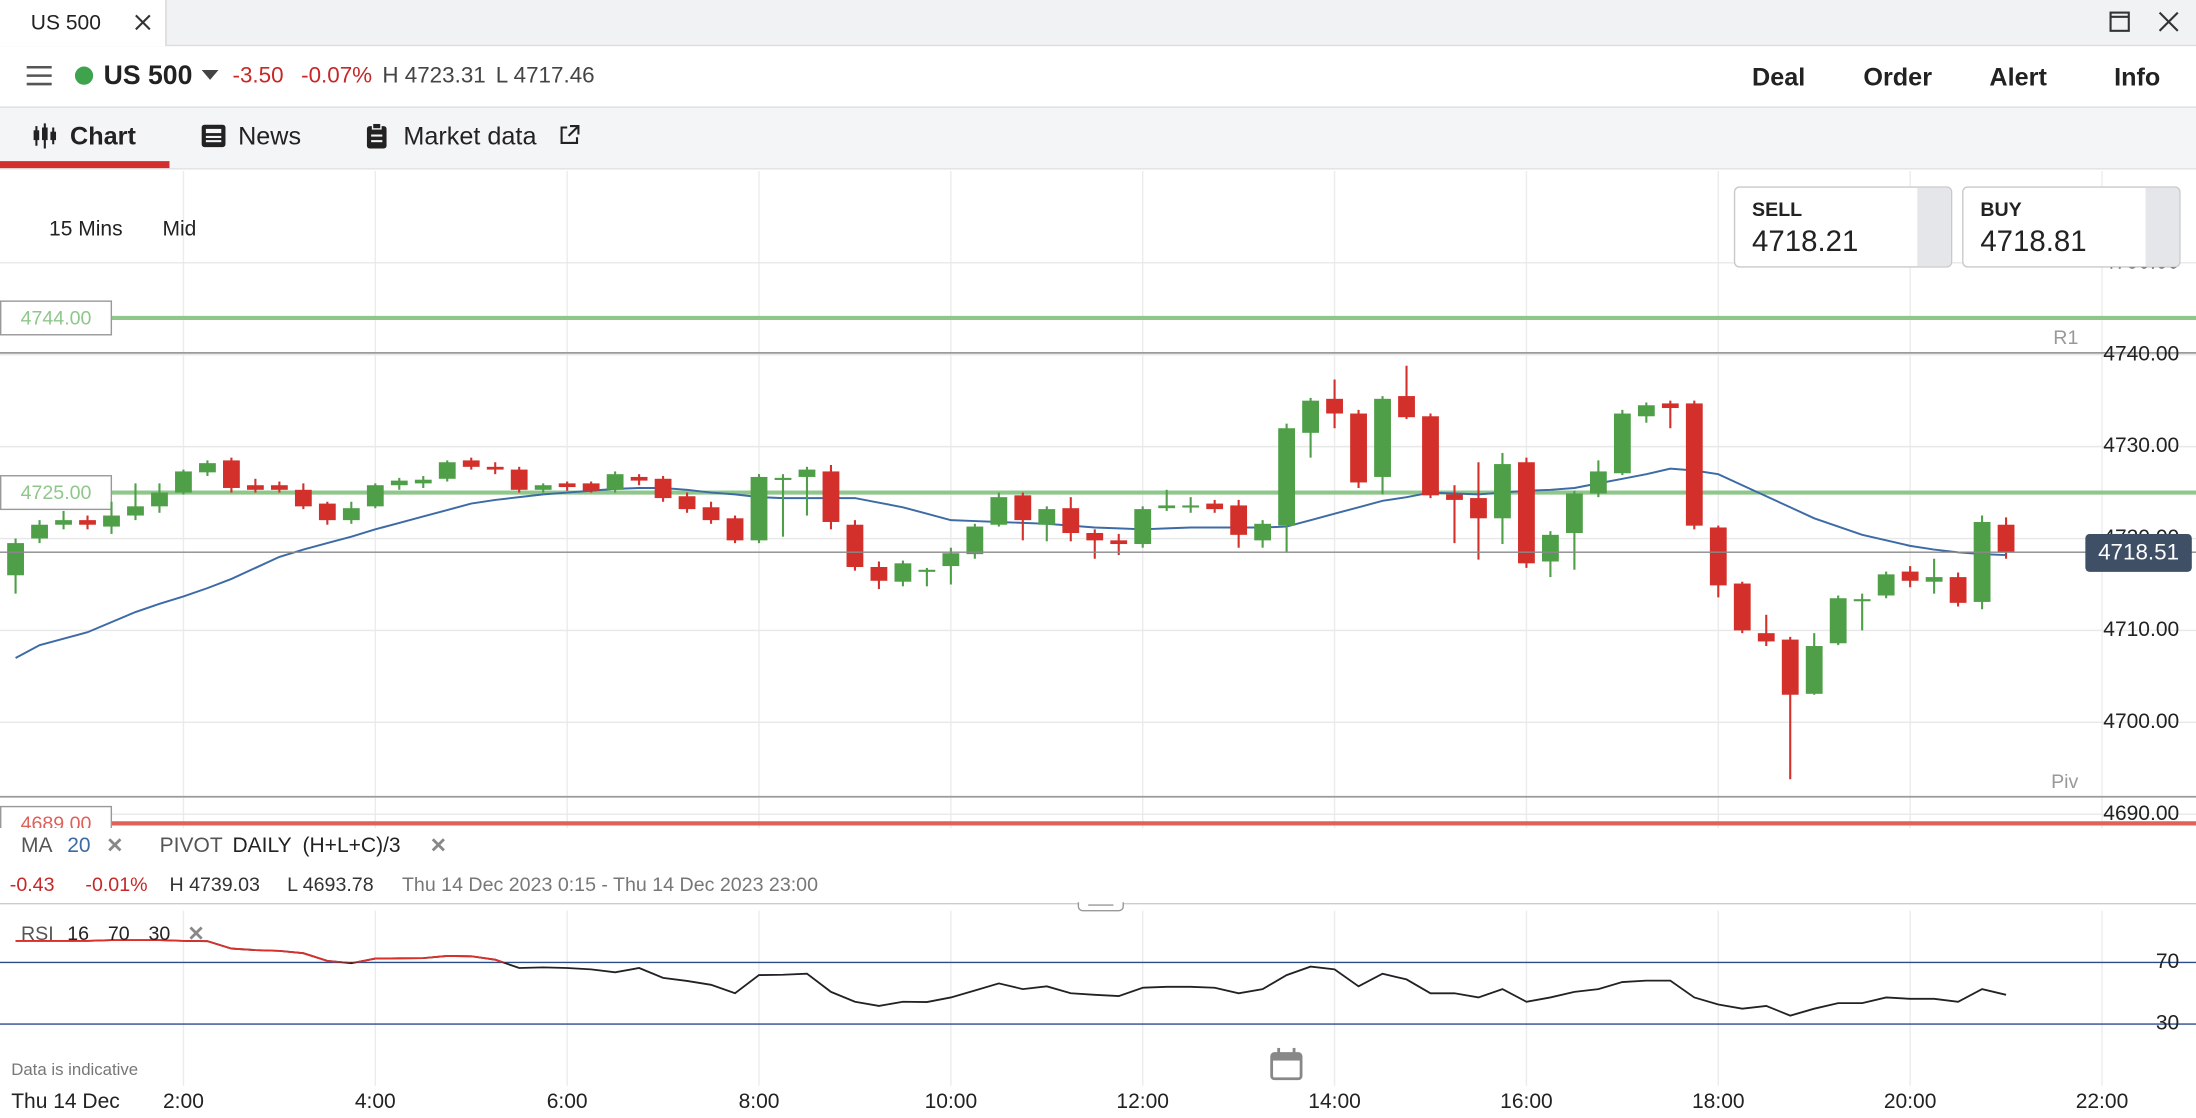 Image resolution: width=2196 pixels, height=1118 pixels. I want to click on x-tick-label: 18:00, so click(1718, 1101).